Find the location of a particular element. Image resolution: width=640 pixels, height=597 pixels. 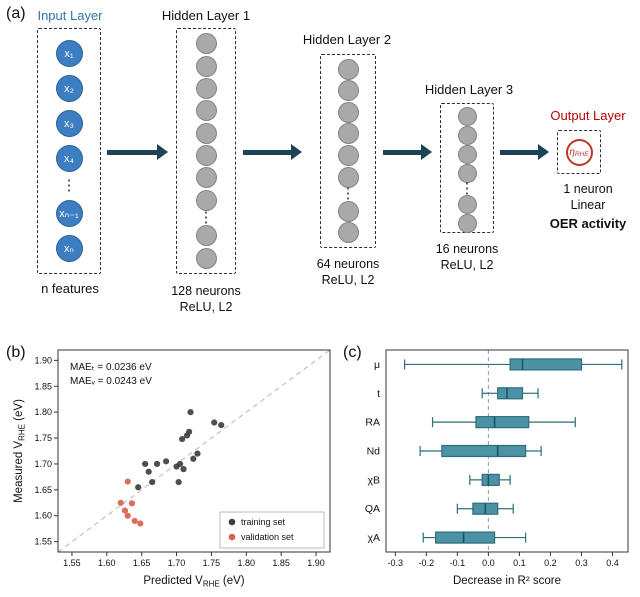

svg-text: 1.90 is located at coordinates (43, 360).